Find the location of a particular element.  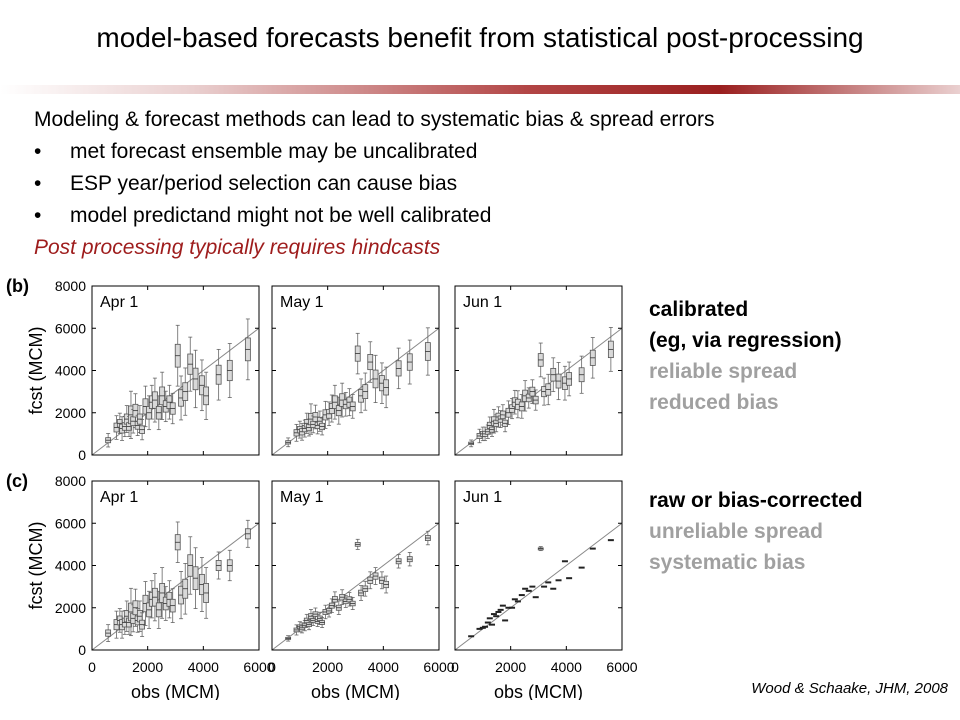

row-label: (c) is located at coordinates (17, 481).